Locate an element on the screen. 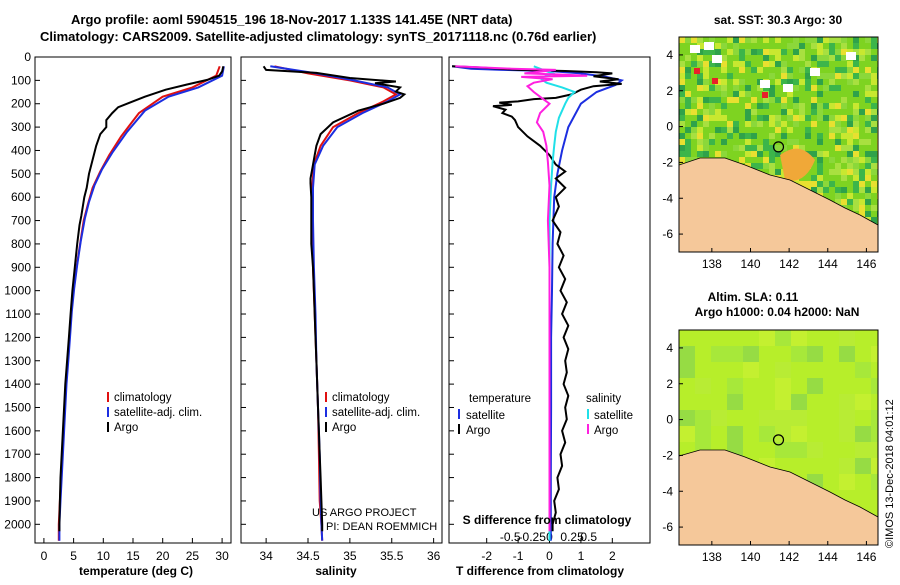 The image size is (900, 585). argo-position-marker is located at coordinates (778, 440).